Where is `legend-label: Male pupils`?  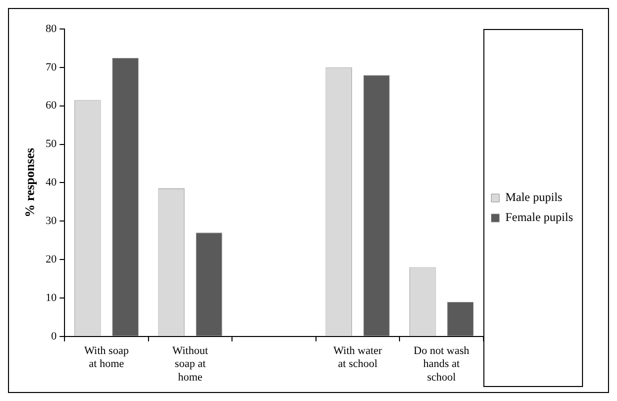 legend-label: Male pupils is located at coordinates (534, 197).